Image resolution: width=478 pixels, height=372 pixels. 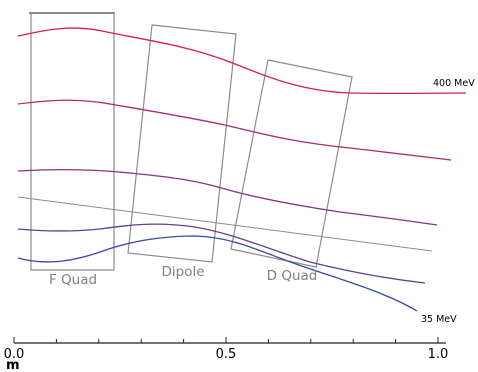 What do you see at coordinates (72, 141) in the screenshot?
I see `f-quad-outline` at bounding box center [72, 141].